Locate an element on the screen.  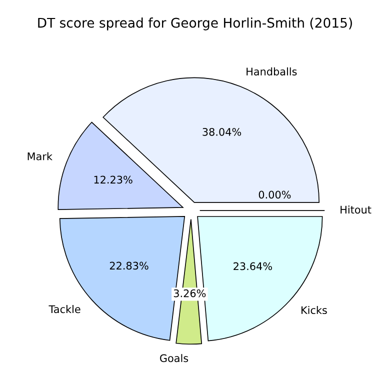
slice-label: Goals is located at coordinates (174, 358).